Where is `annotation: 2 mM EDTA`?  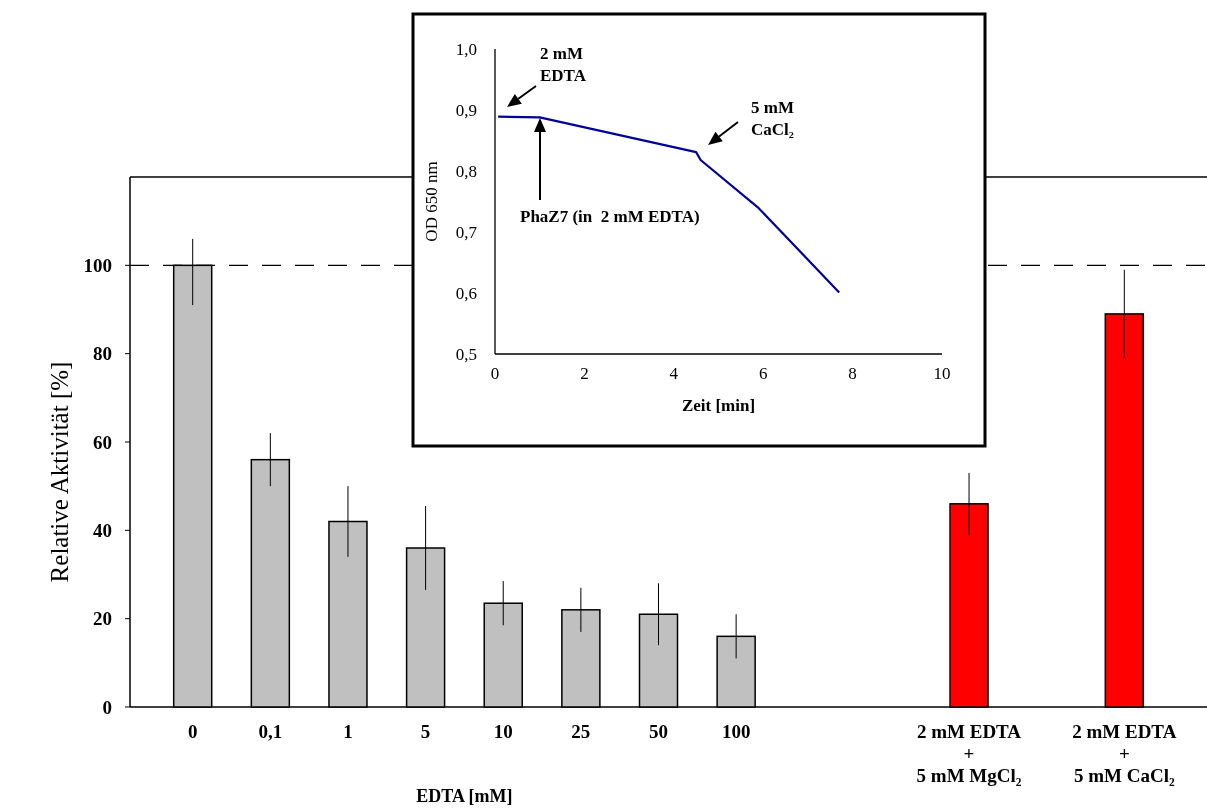 annotation: 2 mM EDTA is located at coordinates (563, 64).